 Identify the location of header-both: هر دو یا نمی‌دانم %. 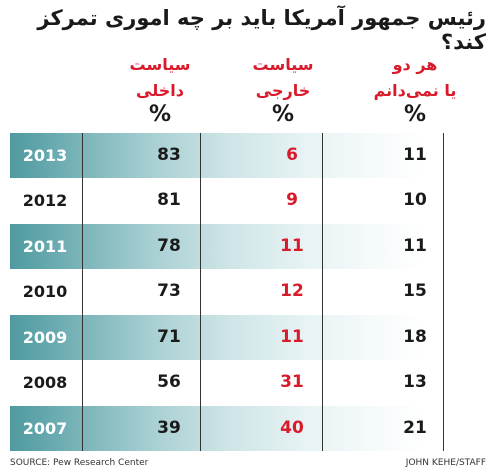
(415, 89).